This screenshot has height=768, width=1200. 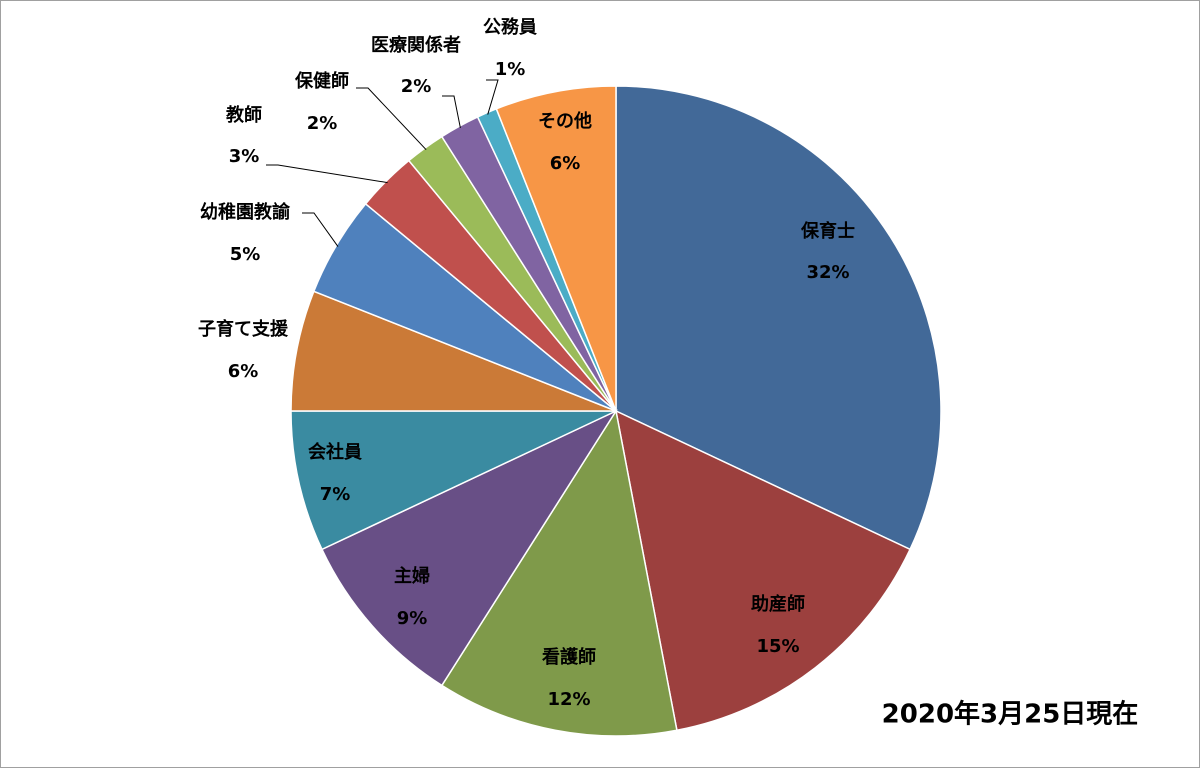 What do you see at coordinates (1010, 714) in the screenshot?
I see `annotation: 2020年3月25日現在` at bounding box center [1010, 714].